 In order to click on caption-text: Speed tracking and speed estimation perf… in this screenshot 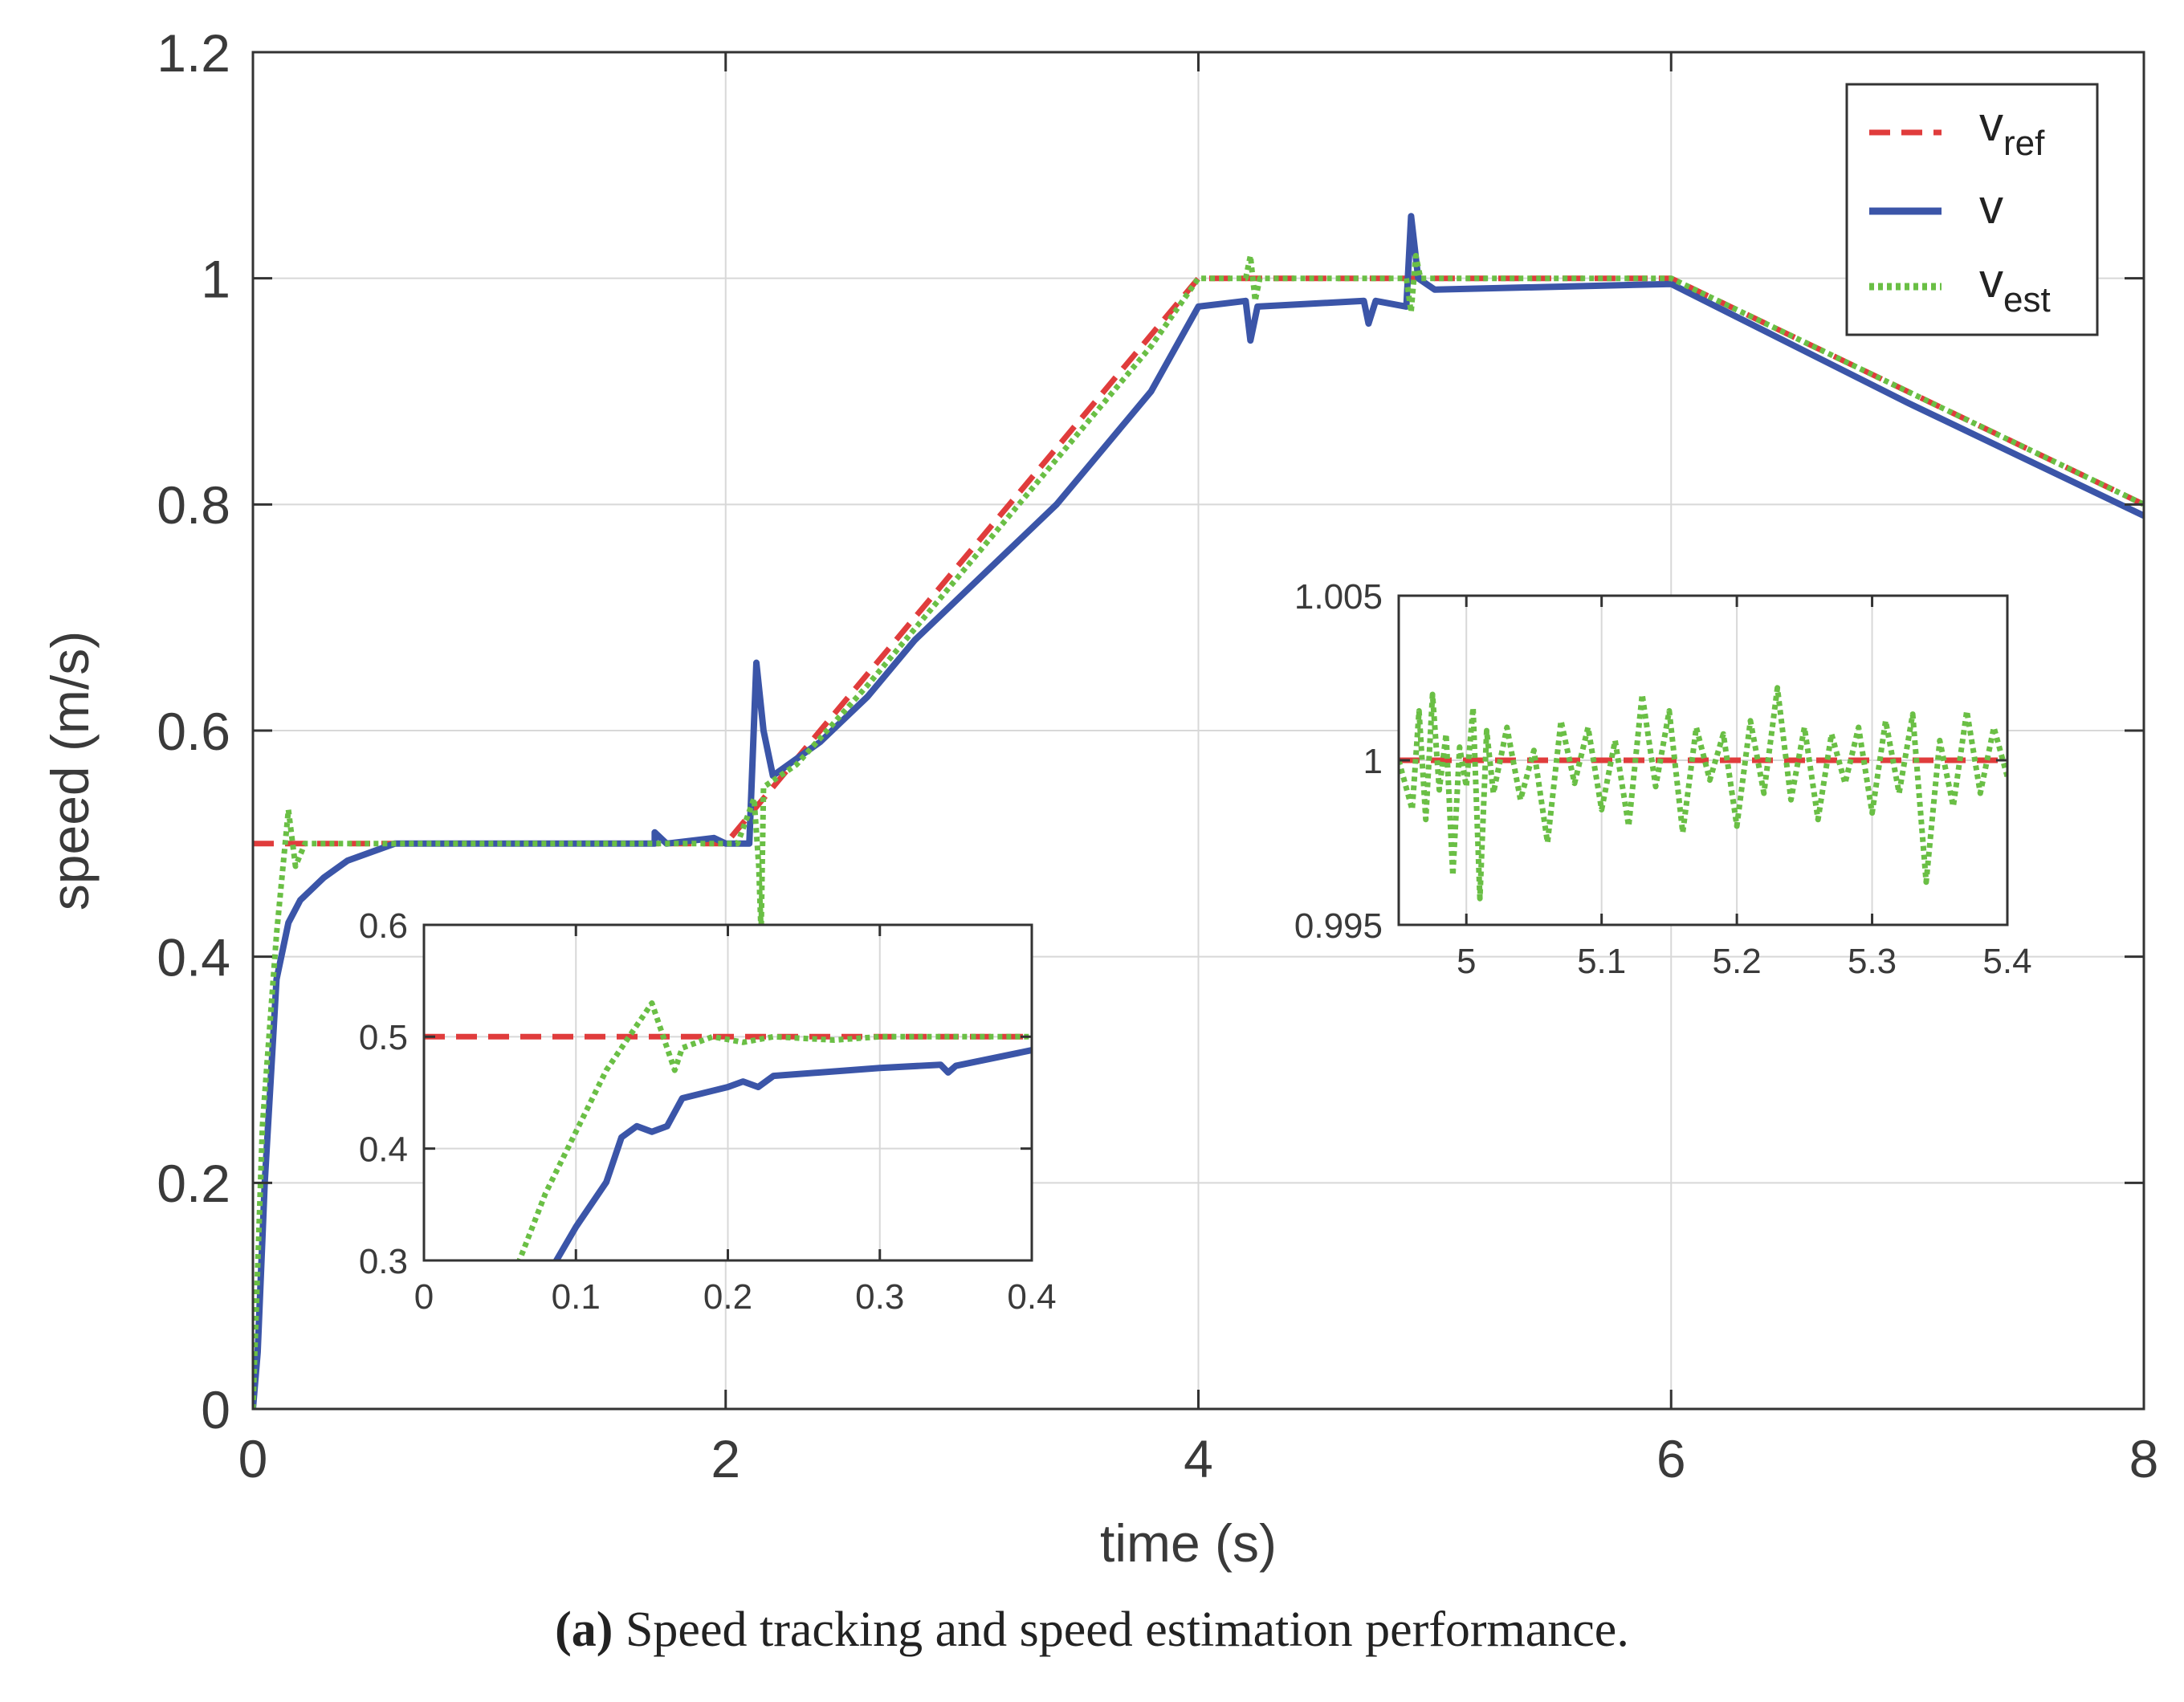, I will do `click(1127, 1629)`.